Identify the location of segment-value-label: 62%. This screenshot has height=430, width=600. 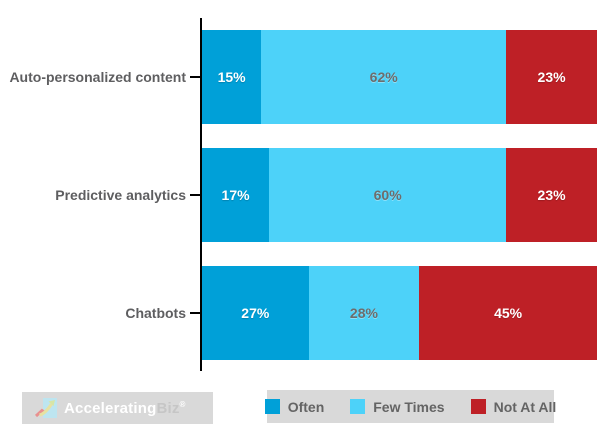
(383, 77).